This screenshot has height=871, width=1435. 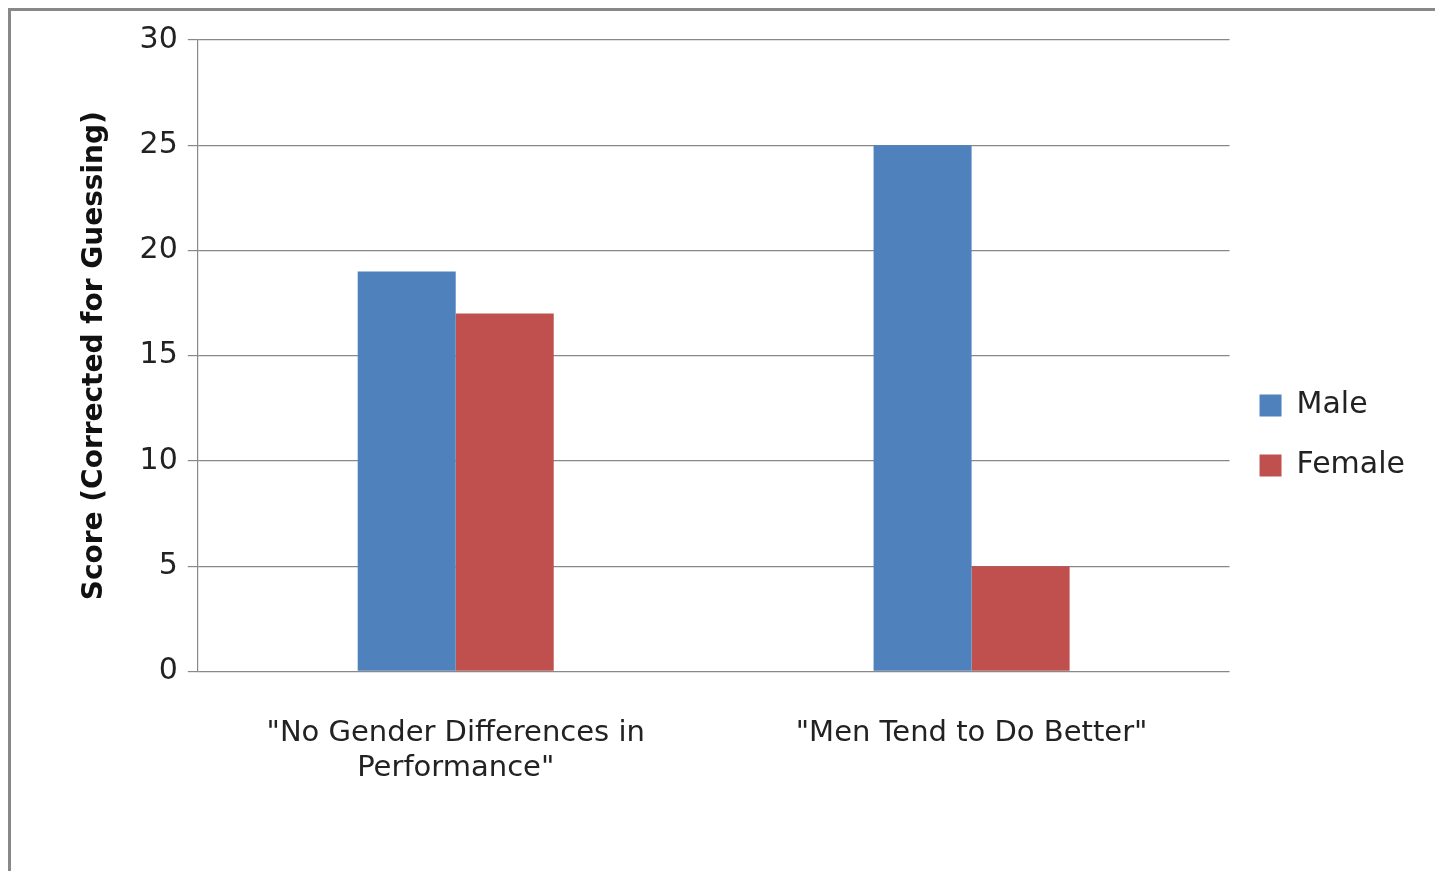 I want to click on y-tick-label: 15, so click(x=158, y=353).